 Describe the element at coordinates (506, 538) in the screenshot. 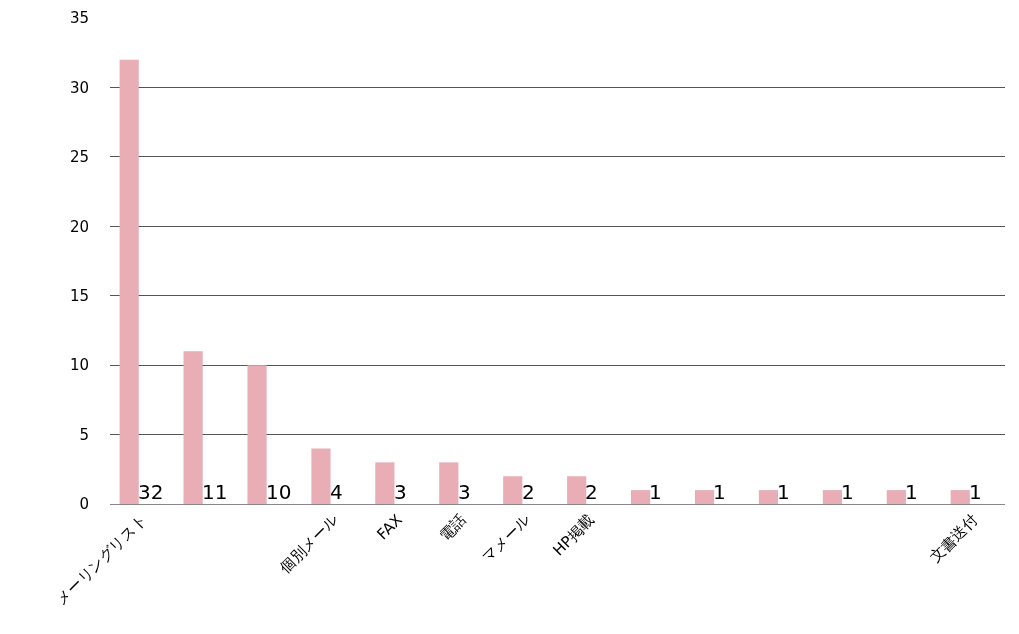

I see `x-tick-label: マメール` at that location.